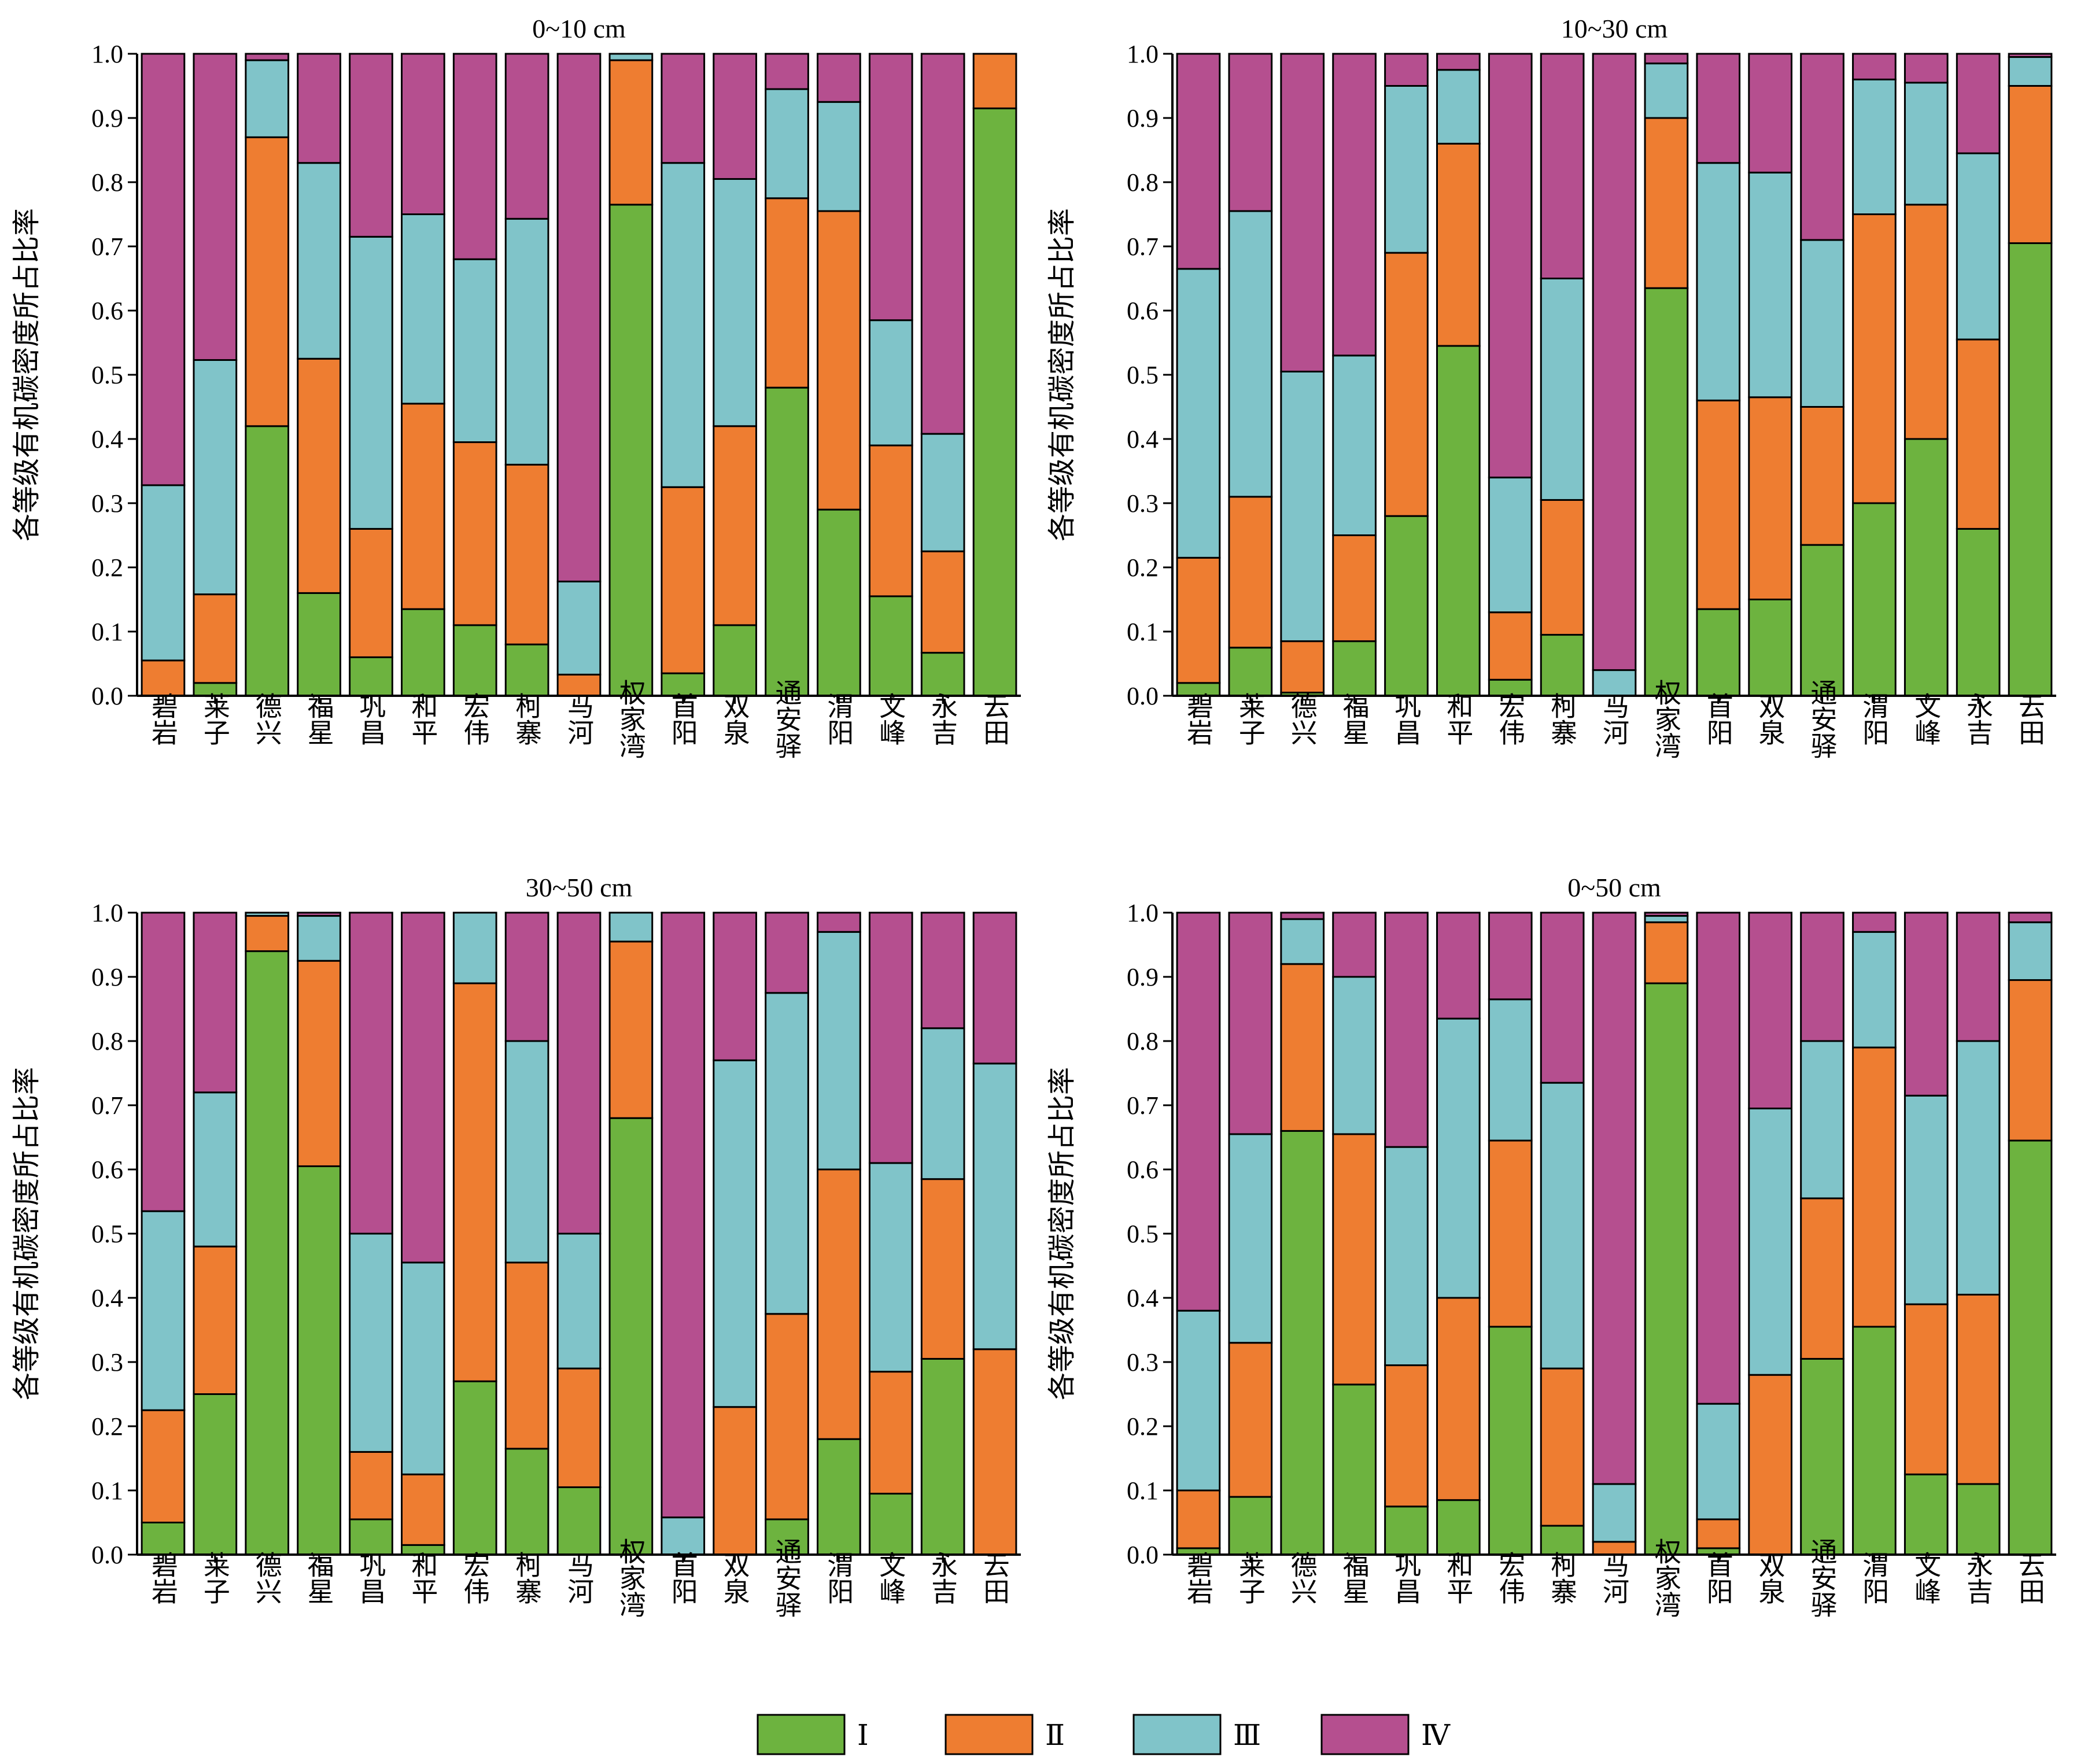  I want to click on bar-segment-和平-Ⅰ, so click(423, 652).